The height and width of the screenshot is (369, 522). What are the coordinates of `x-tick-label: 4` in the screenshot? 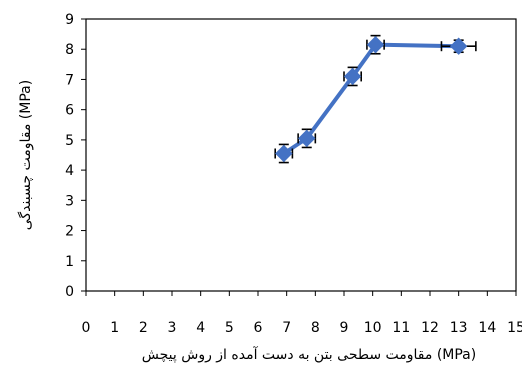 It's located at (200, 328).